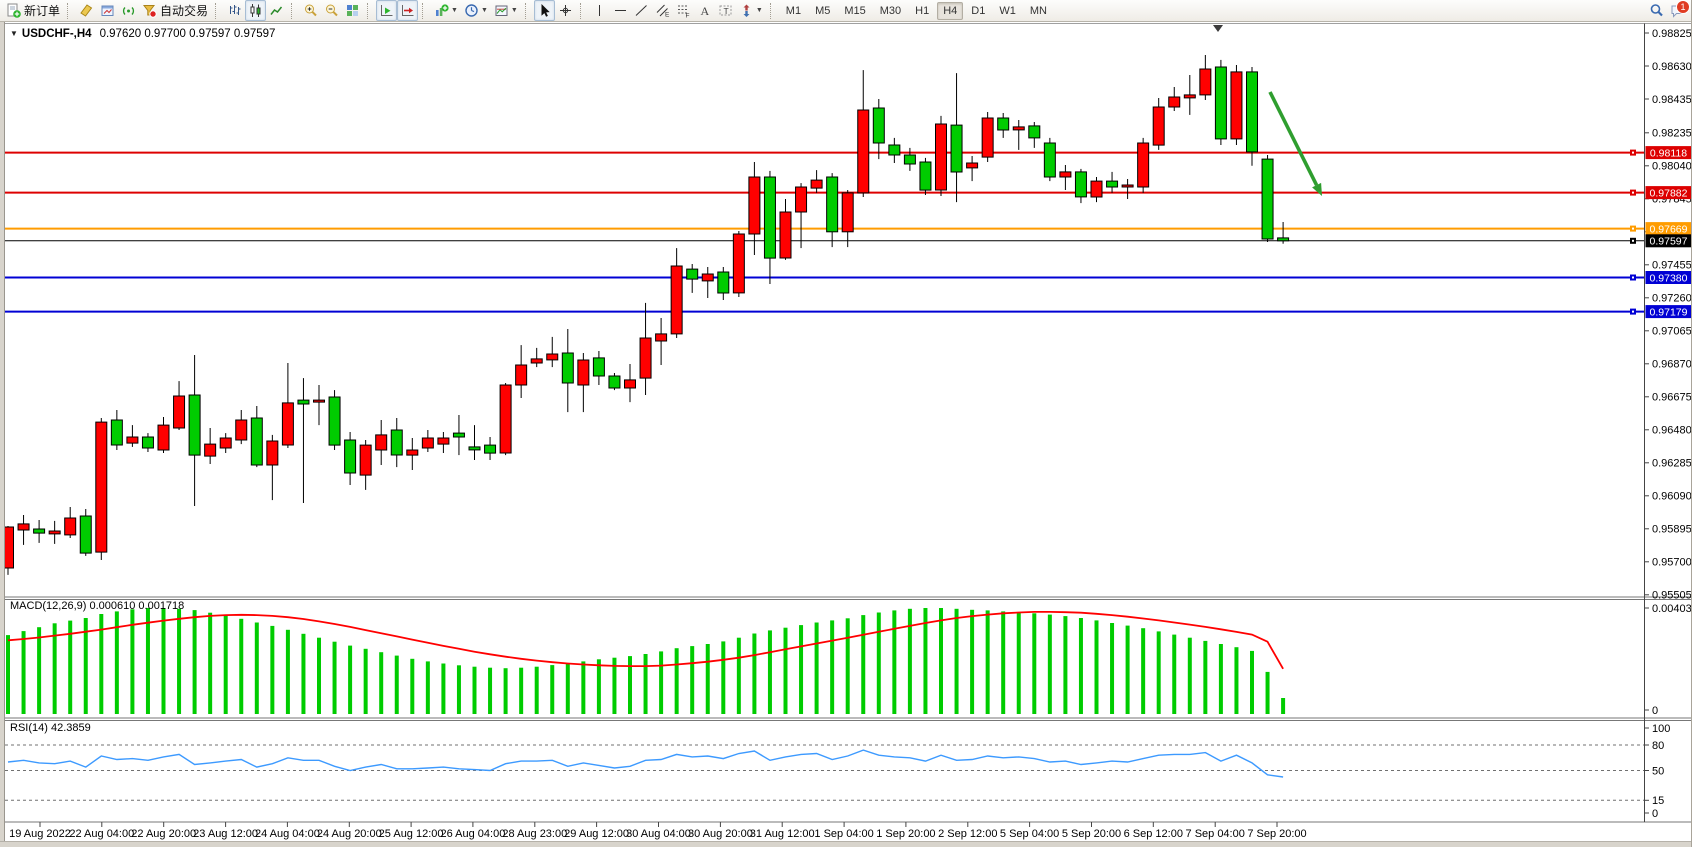  I want to click on styler-button, so click(86, 10).